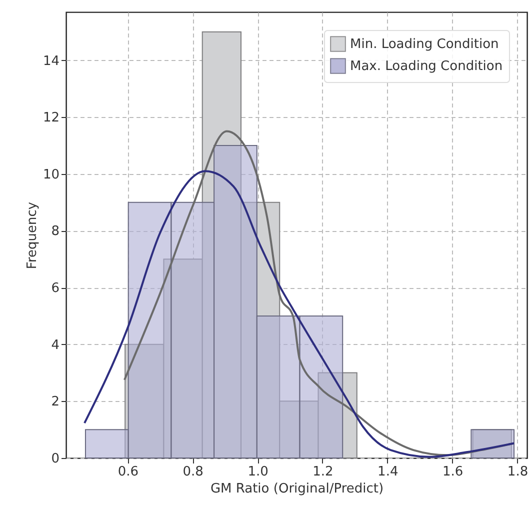  I want to click on y-tick-label: 8, so click(55, 232).